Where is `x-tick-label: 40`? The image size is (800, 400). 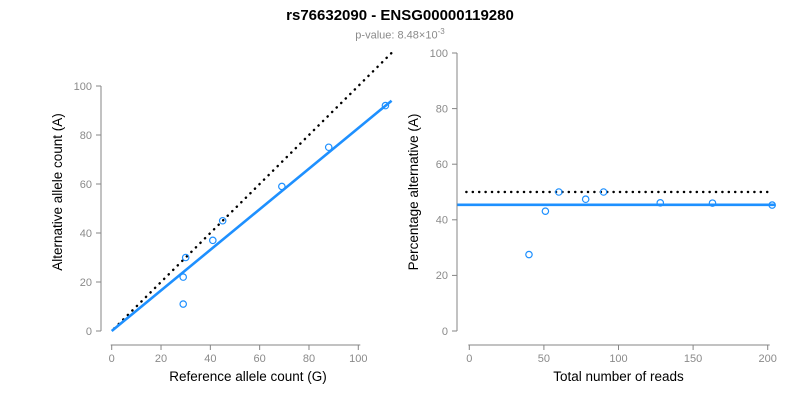
x-tick-label: 40 is located at coordinates (210, 359).